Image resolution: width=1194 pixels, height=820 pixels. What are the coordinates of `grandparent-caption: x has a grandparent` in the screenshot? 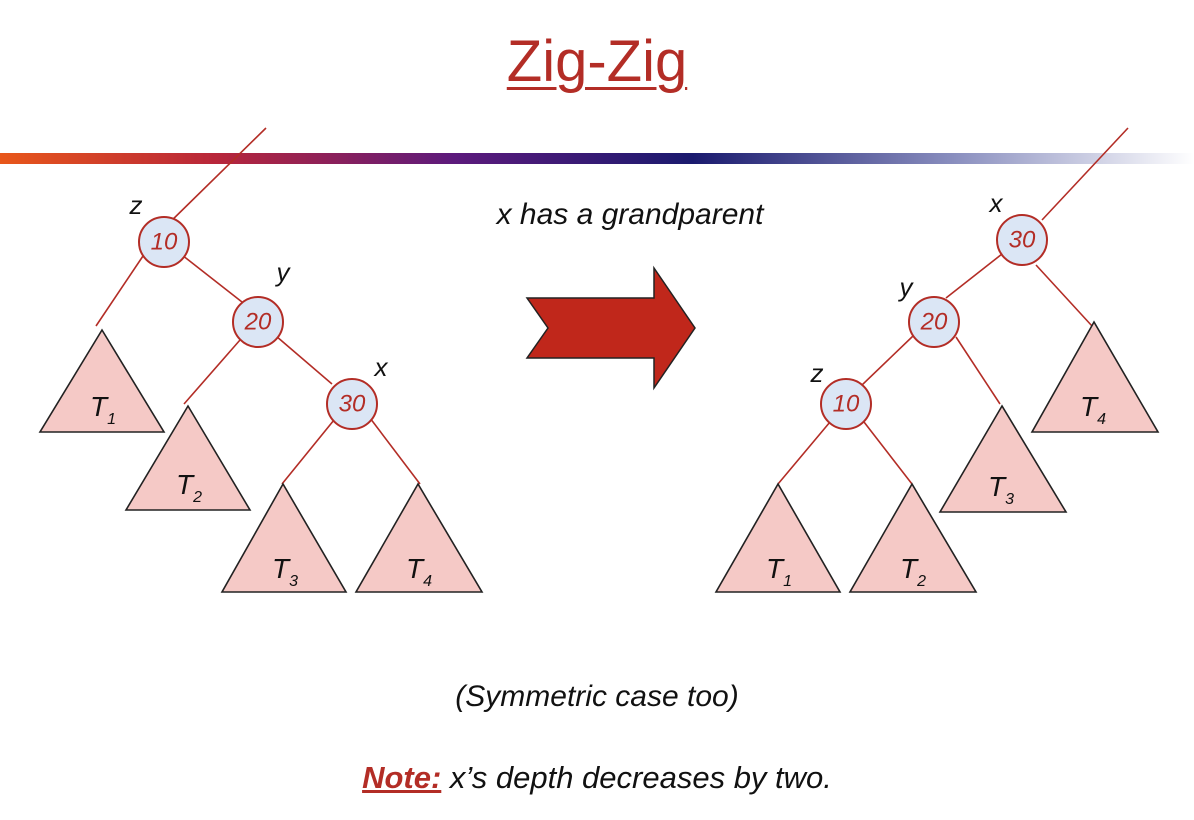 It's located at (630, 214).